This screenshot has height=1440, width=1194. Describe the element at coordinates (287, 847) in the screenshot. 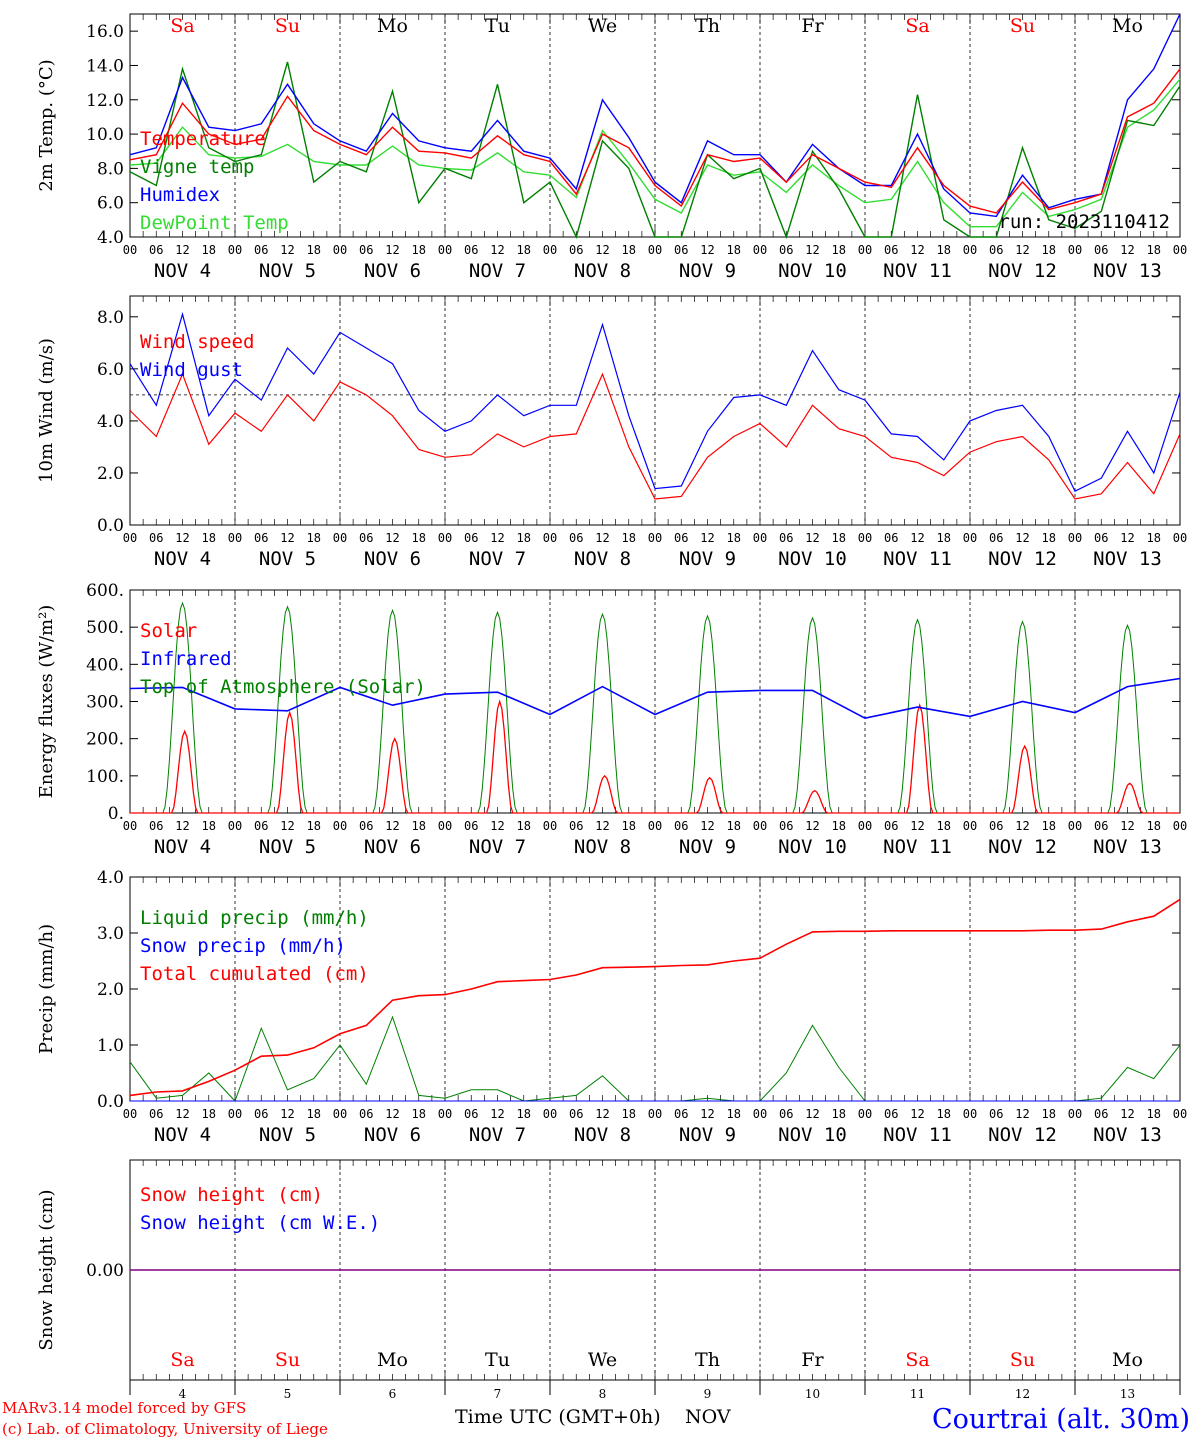

I see `date-label: NOV 5` at that location.